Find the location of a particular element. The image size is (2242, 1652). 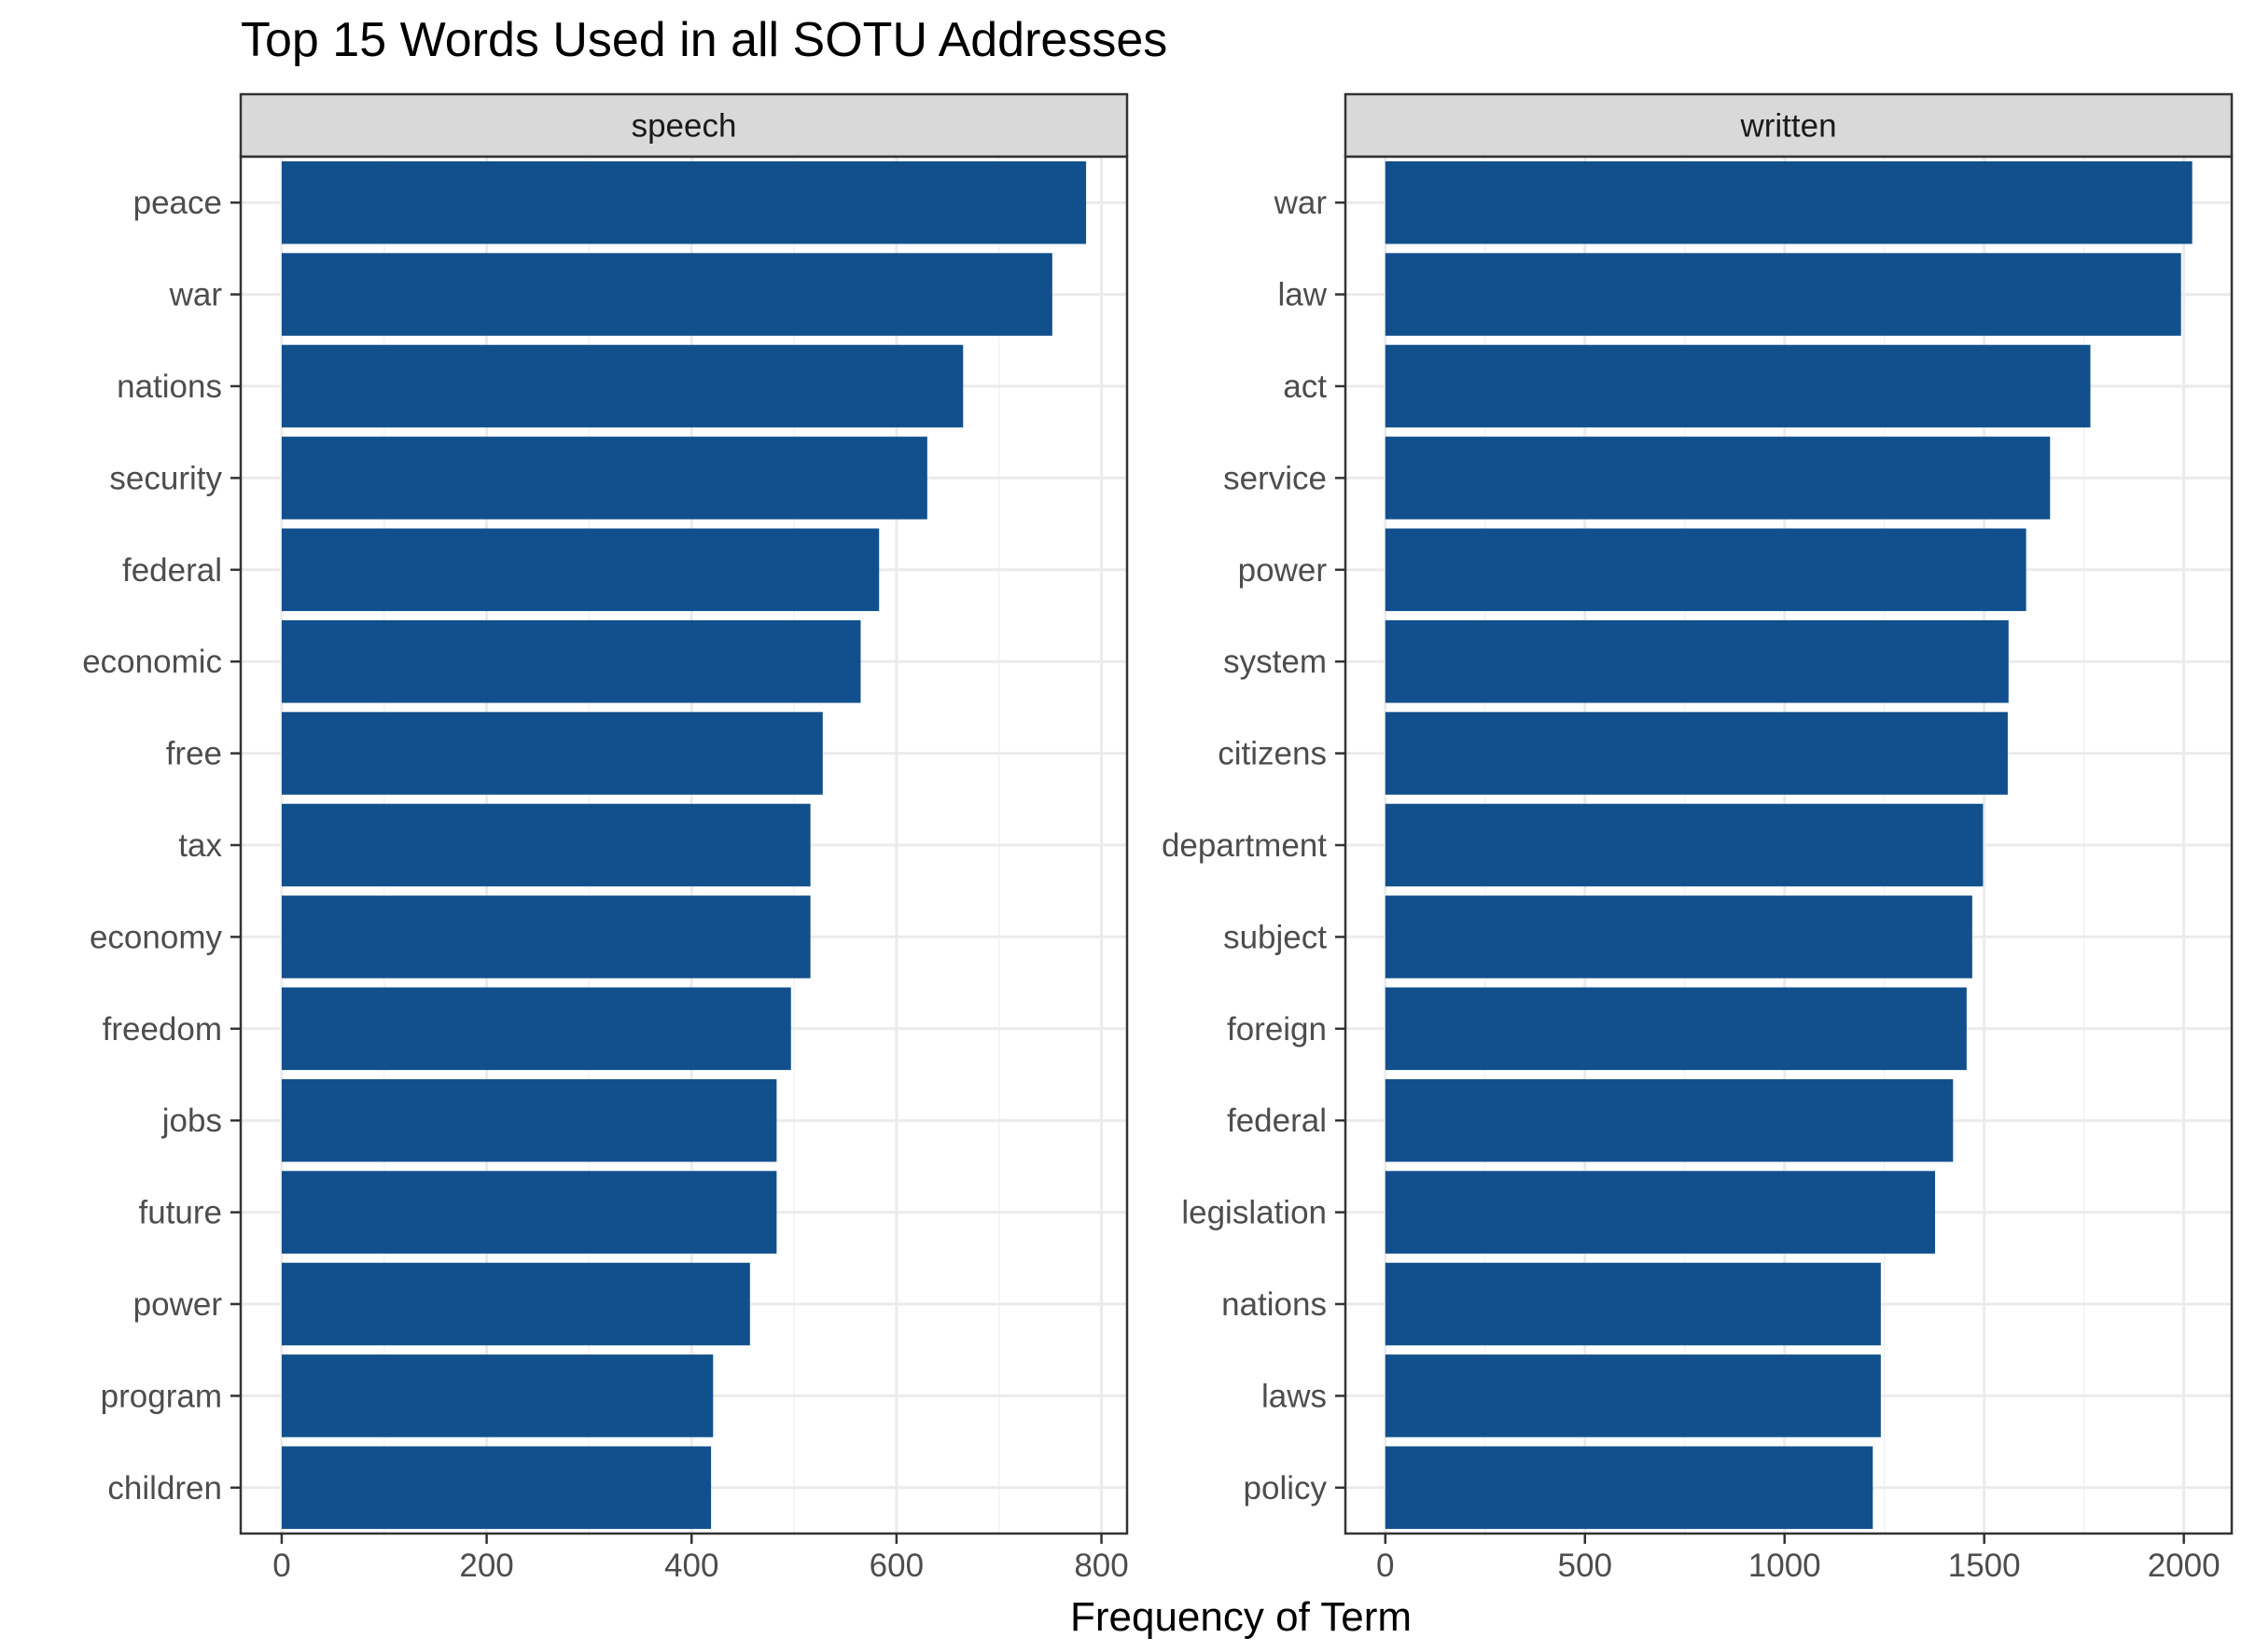

bar-economic is located at coordinates (571, 661).